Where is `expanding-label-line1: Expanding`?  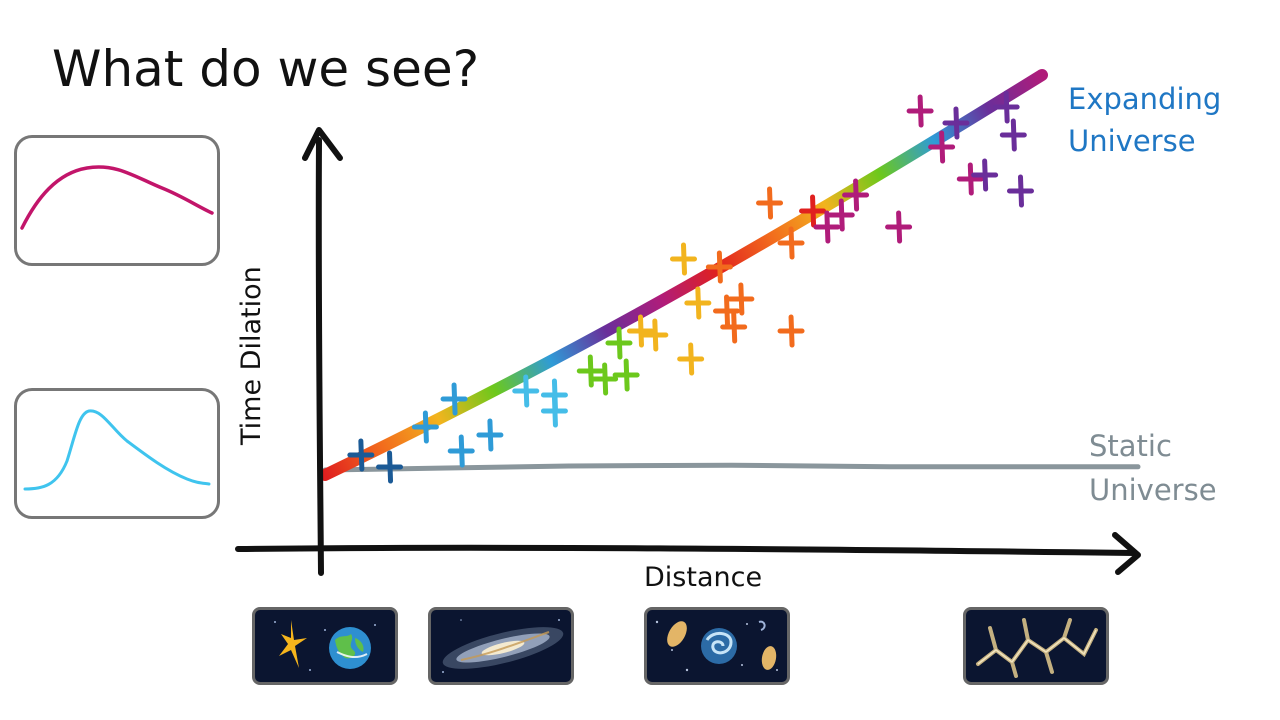
expanding-label-line1: Expanding is located at coordinates (1145, 99).